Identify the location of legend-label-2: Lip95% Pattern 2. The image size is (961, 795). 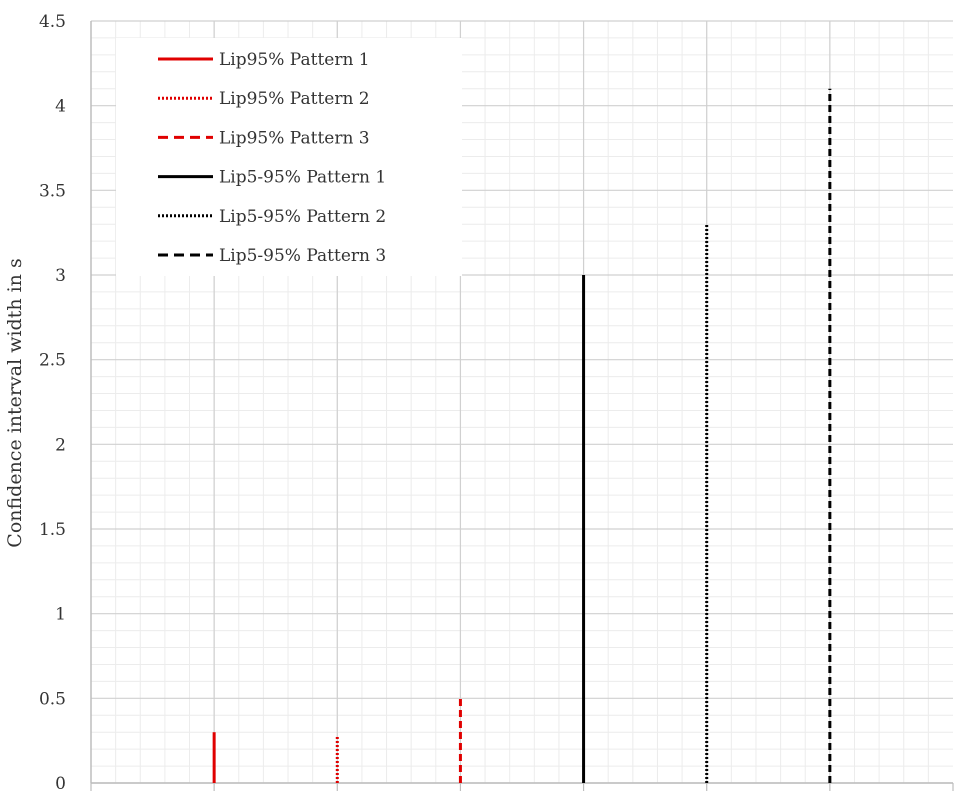
(294, 99).